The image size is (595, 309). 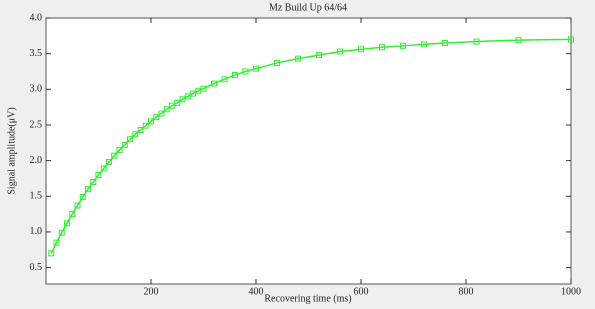 What do you see at coordinates (36, 160) in the screenshot?
I see `y-tick-label: 2.0` at bounding box center [36, 160].